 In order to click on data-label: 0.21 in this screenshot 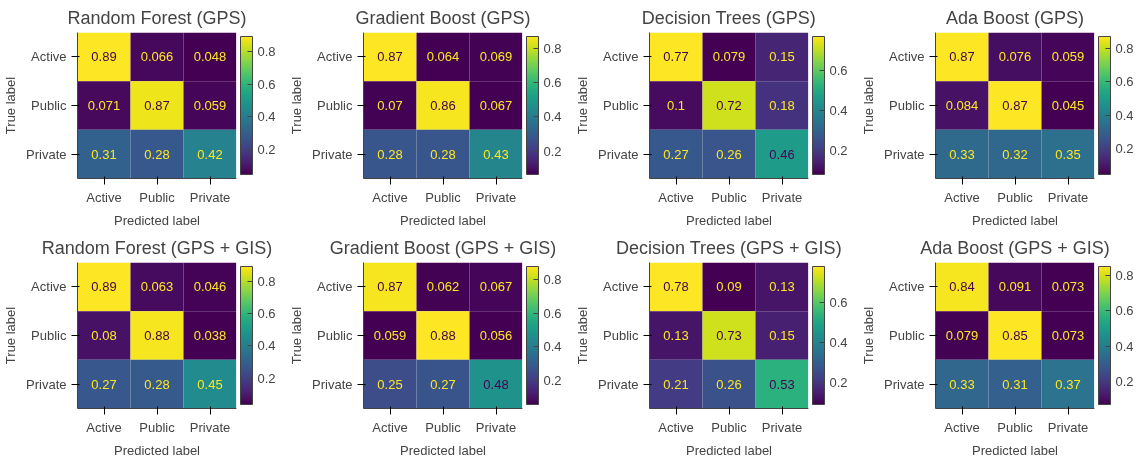, I will do `click(676, 384)`.